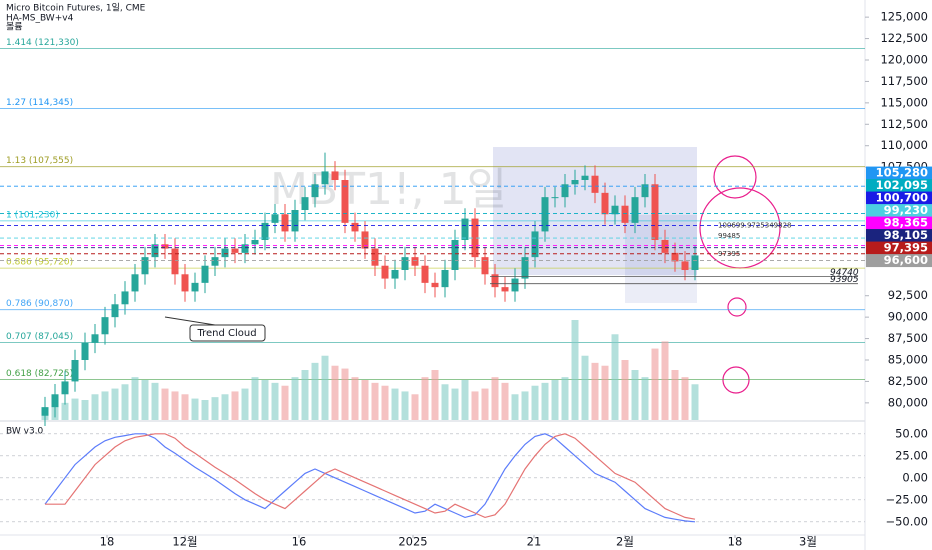  Describe the element at coordinates (661, 259) in the screenshot. I see `range-box` at that location.